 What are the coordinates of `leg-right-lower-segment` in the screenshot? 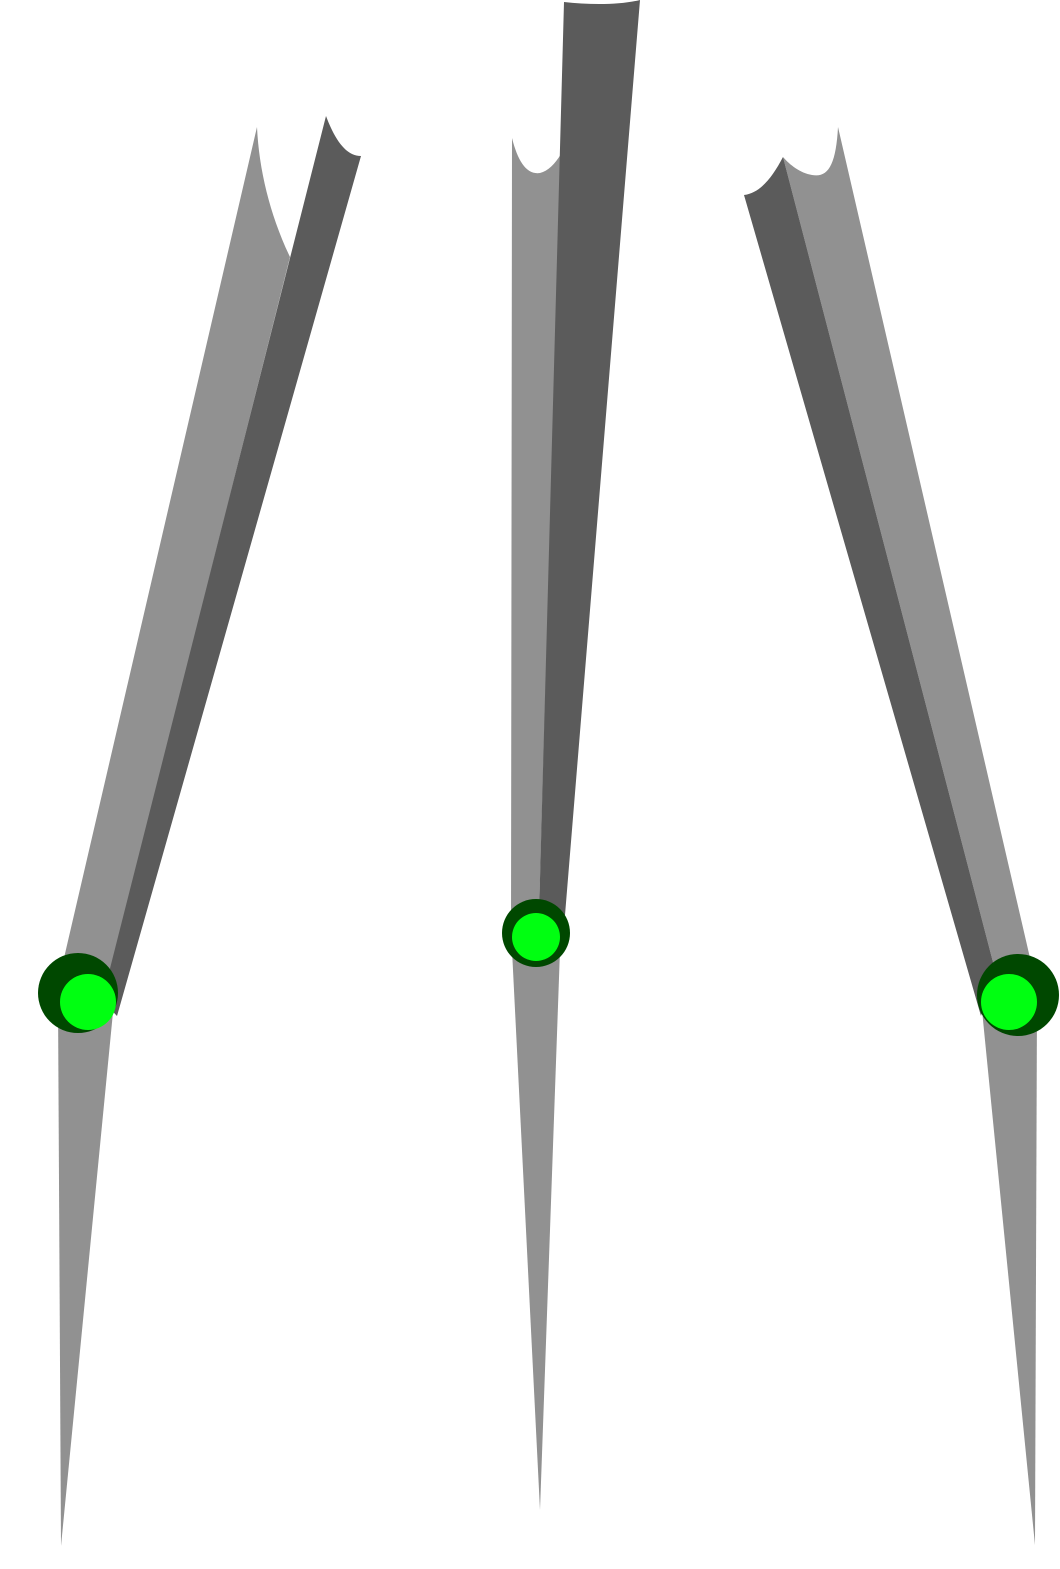 It's located at (1009, 1272).